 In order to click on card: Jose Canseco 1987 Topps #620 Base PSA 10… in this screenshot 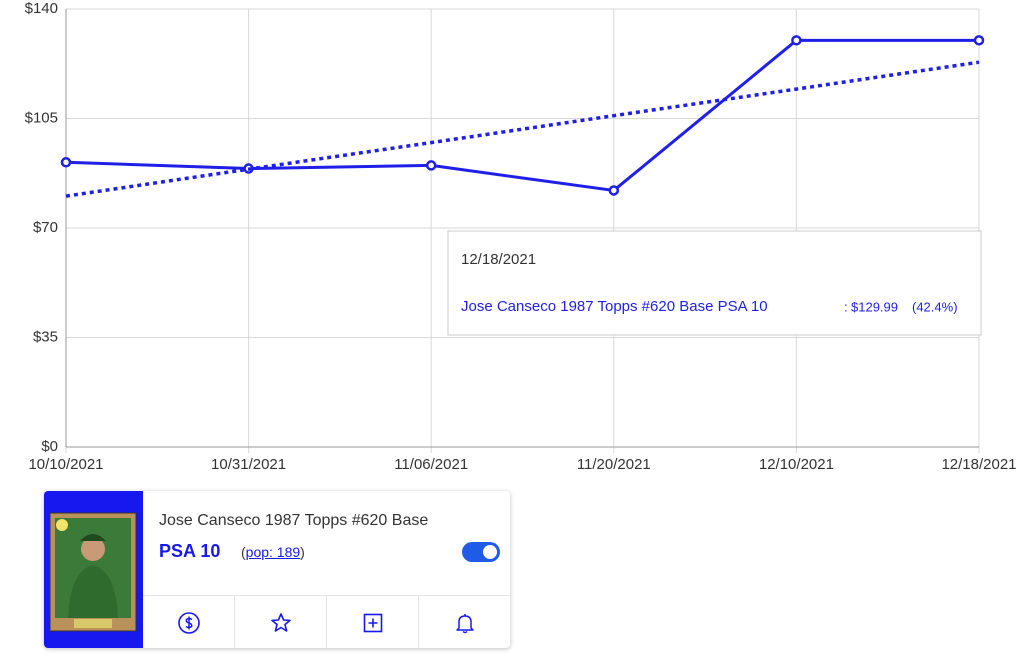, I will do `click(277, 569)`.